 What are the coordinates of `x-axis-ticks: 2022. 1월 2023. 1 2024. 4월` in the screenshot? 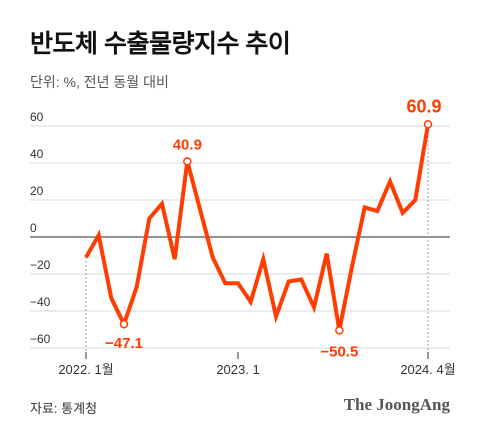 It's located at (257, 364).